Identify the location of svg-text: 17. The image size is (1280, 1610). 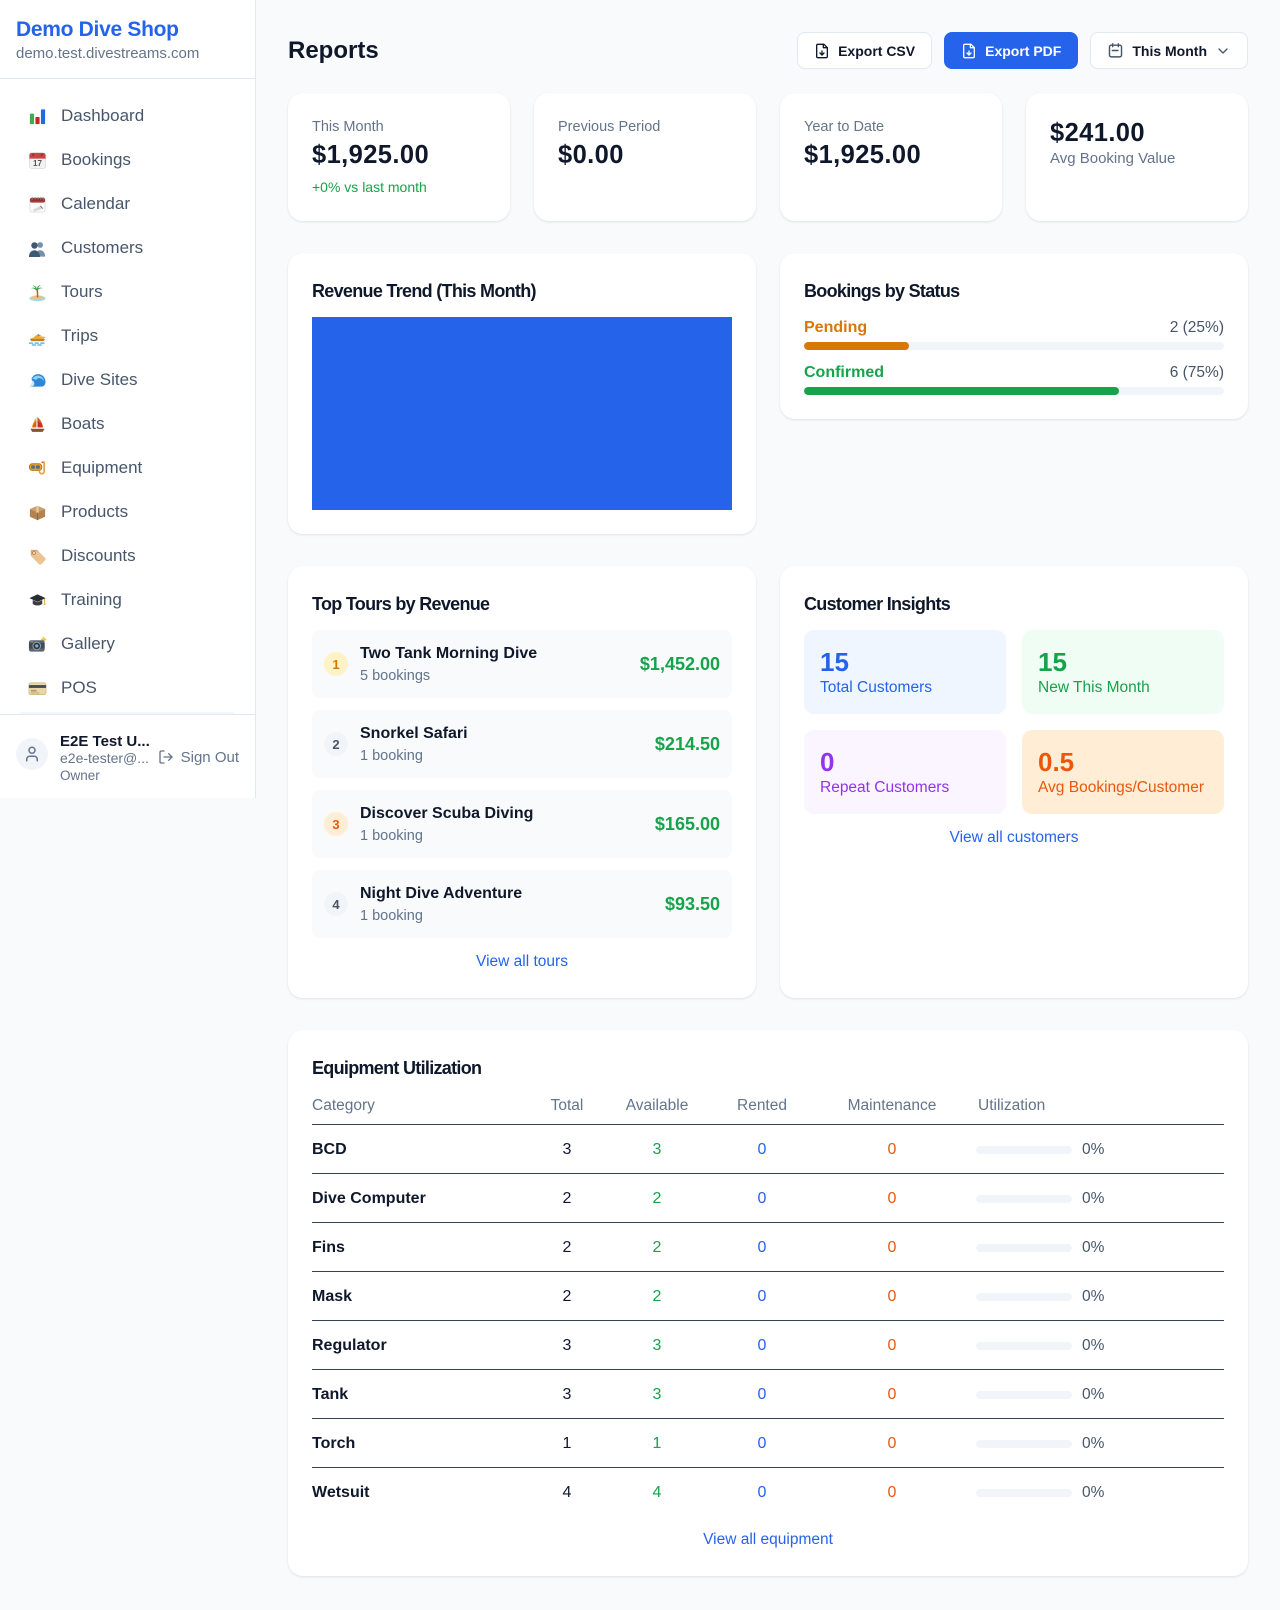
(37, 163).